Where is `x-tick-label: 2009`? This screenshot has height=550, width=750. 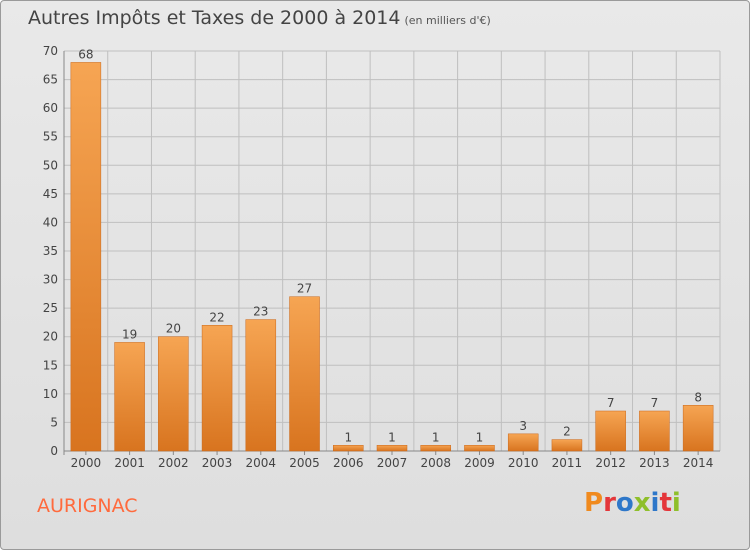 x-tick-label: 2009 is located at coordinates (479, 463).